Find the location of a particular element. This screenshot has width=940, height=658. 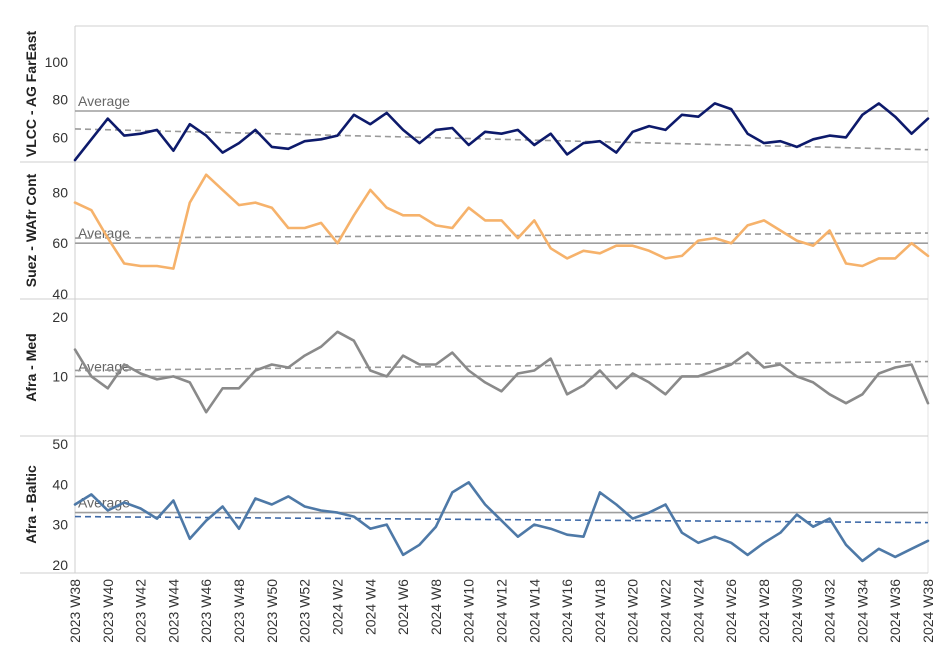

y-tick-label: 10 is located at coordinates (60, 376).